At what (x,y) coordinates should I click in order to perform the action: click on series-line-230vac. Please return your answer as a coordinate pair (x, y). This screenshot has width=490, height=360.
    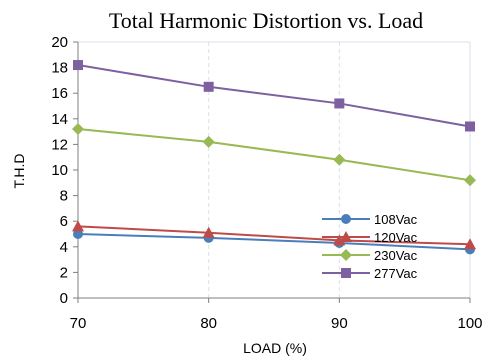
    Looking at the image, I should click on (274, 155).